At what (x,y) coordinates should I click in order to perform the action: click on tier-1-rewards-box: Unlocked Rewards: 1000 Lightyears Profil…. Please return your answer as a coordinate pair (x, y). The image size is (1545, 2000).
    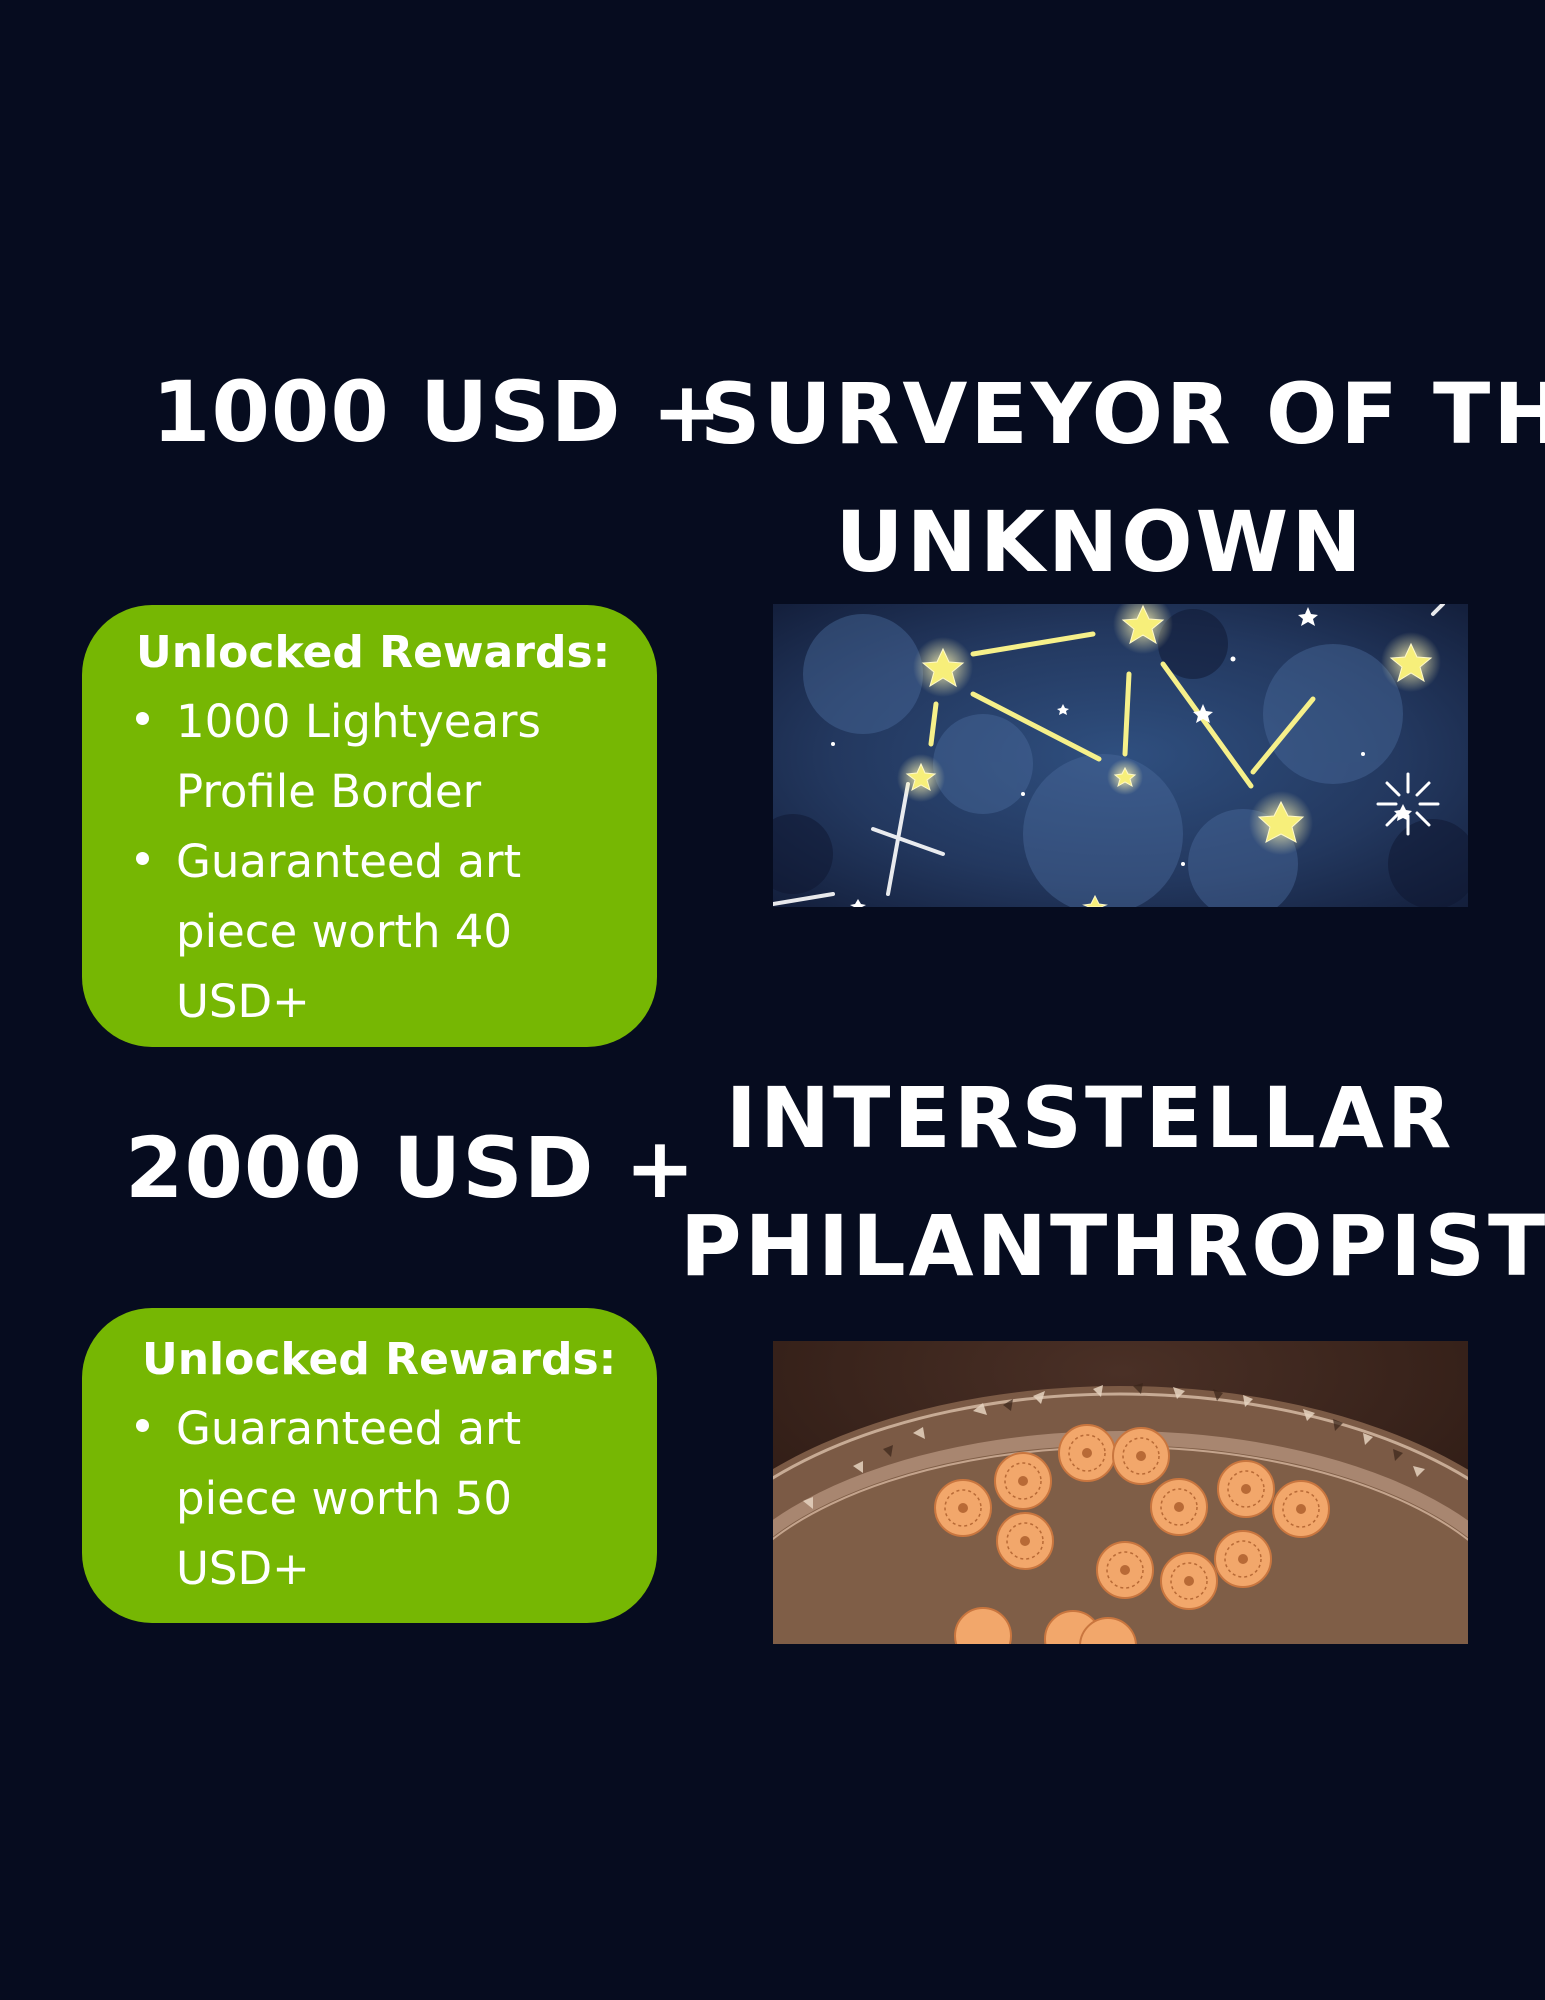
    Looking at the image, I should click on (369, 826).